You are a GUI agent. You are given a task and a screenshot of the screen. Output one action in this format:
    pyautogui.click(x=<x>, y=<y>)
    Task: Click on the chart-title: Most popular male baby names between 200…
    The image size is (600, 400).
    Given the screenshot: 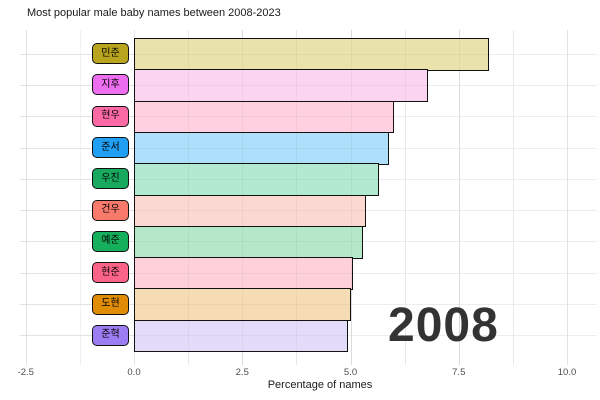 What is the action you would take?
    pyautogui.click(x=154, y=13)
    